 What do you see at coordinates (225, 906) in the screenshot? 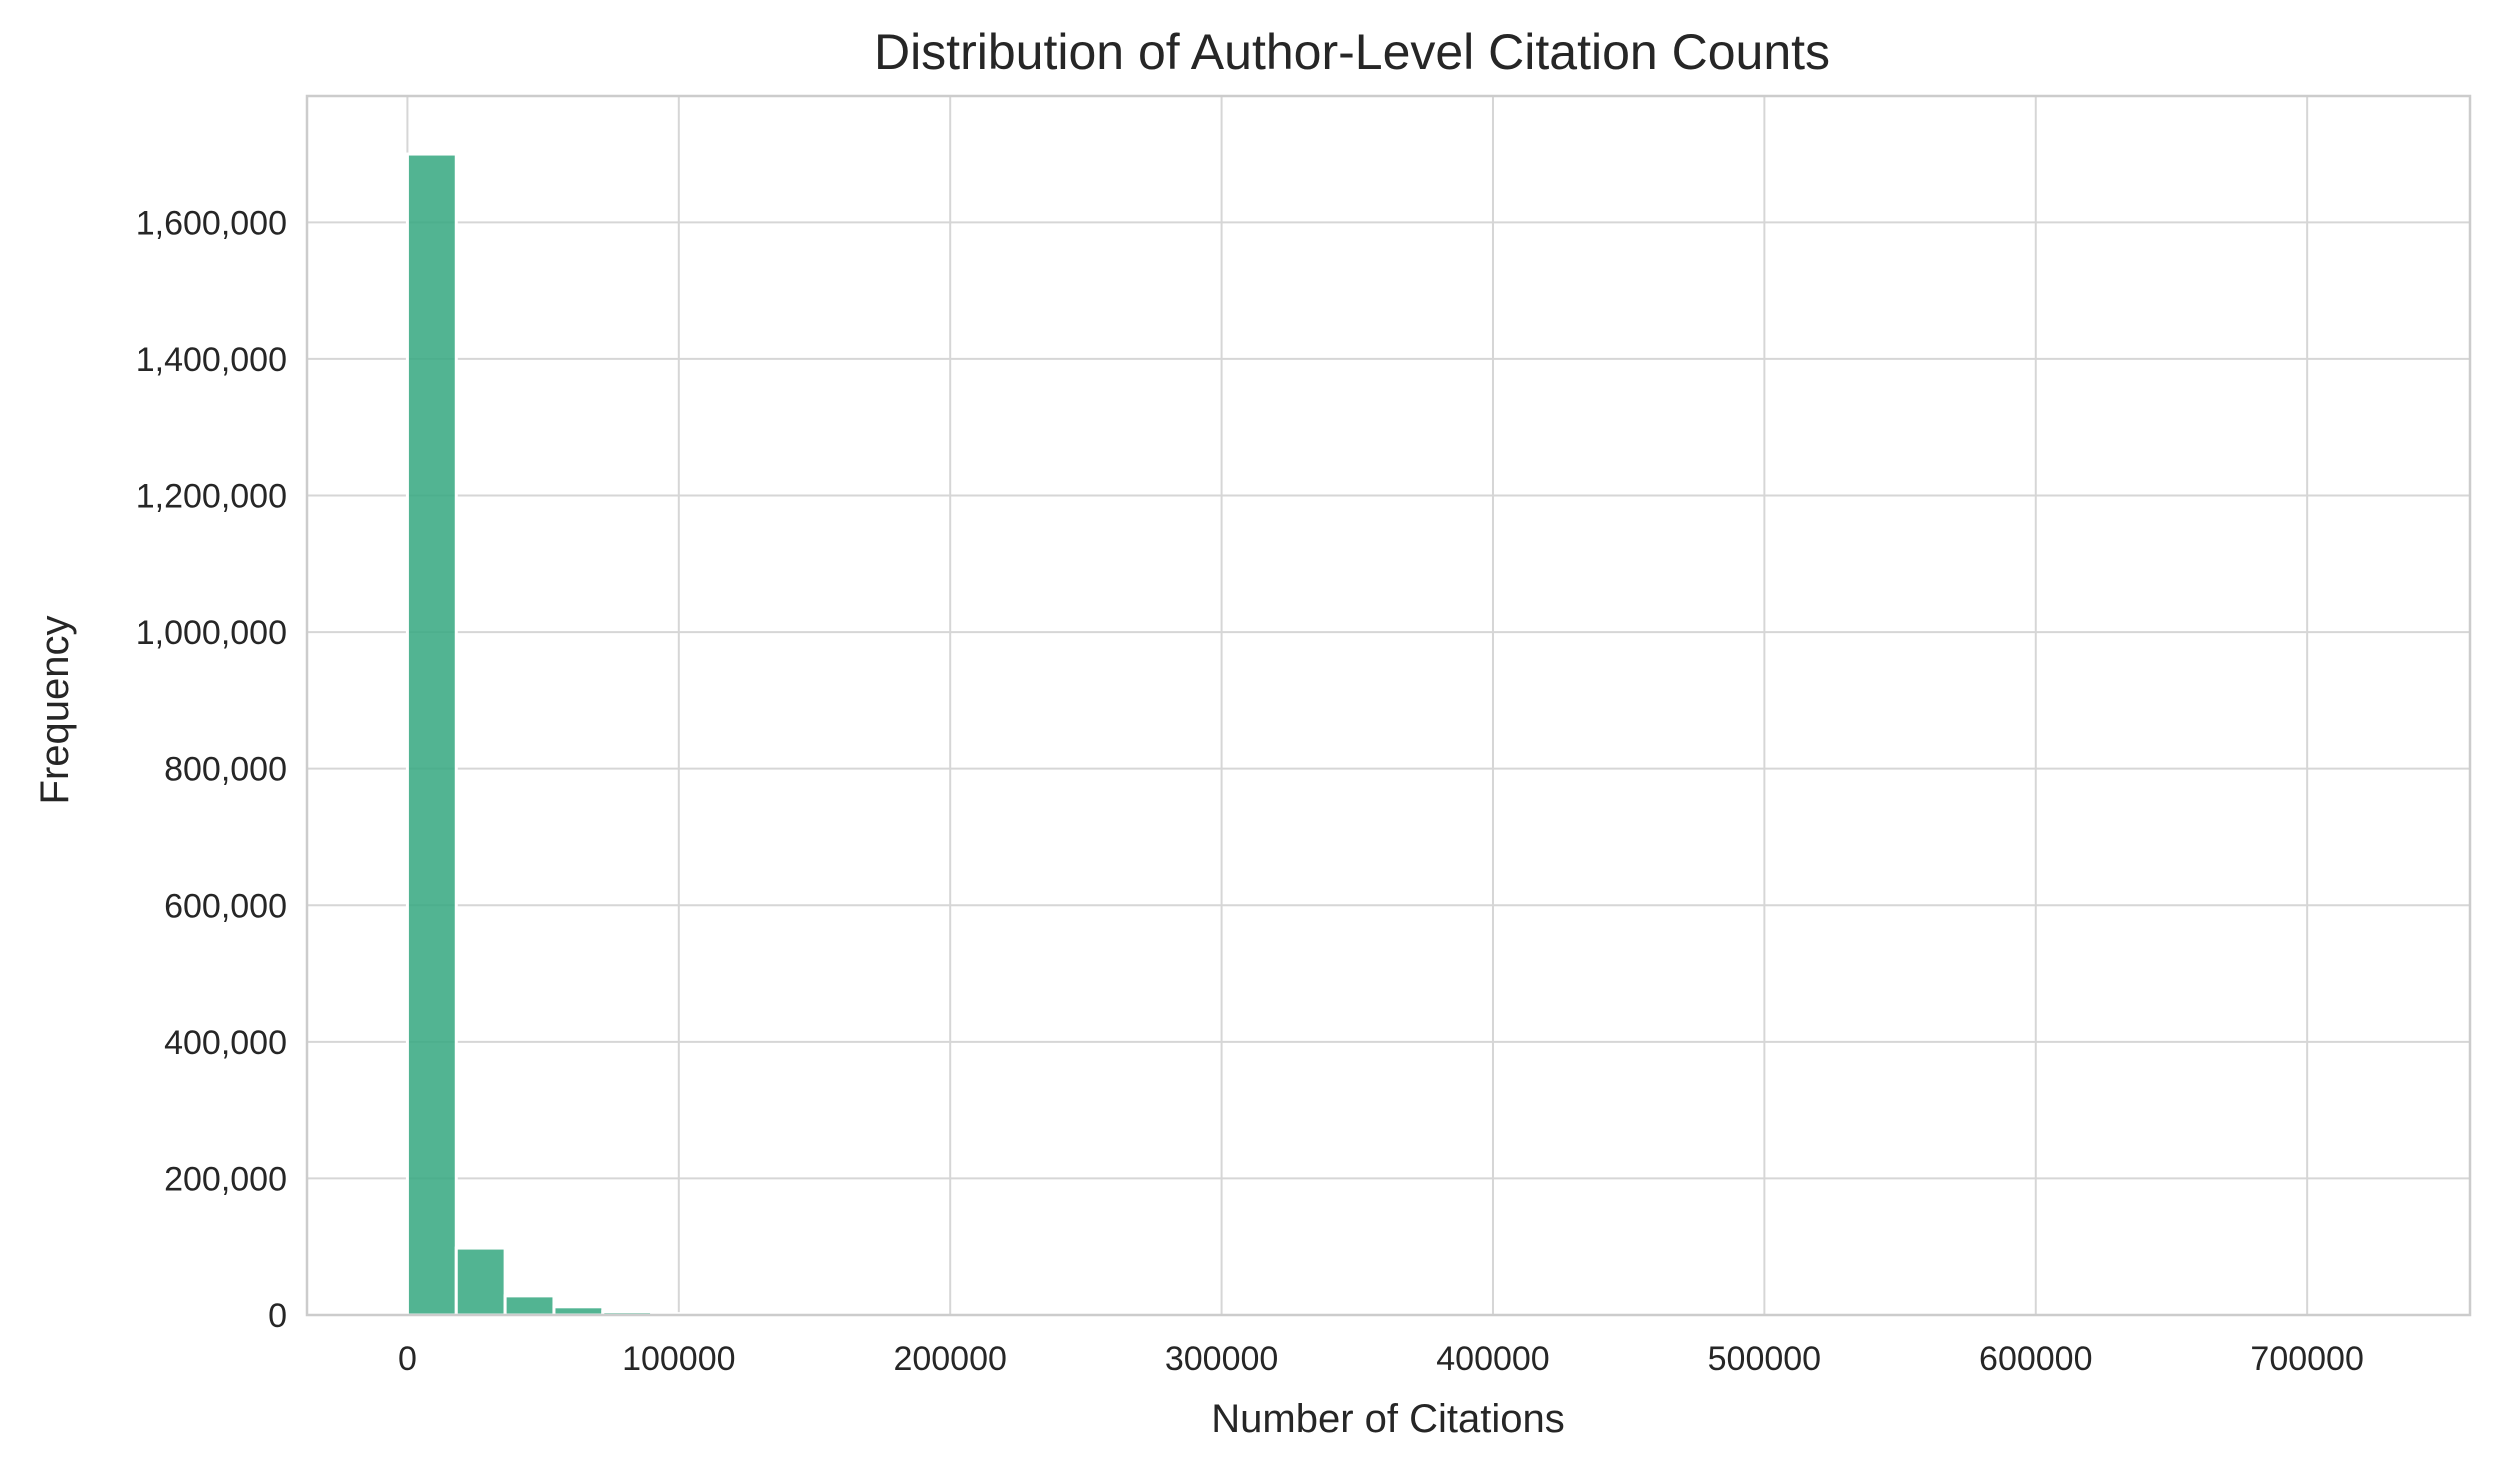
I see `y-tick-label: 600,000` at bounding box center [225, 906].